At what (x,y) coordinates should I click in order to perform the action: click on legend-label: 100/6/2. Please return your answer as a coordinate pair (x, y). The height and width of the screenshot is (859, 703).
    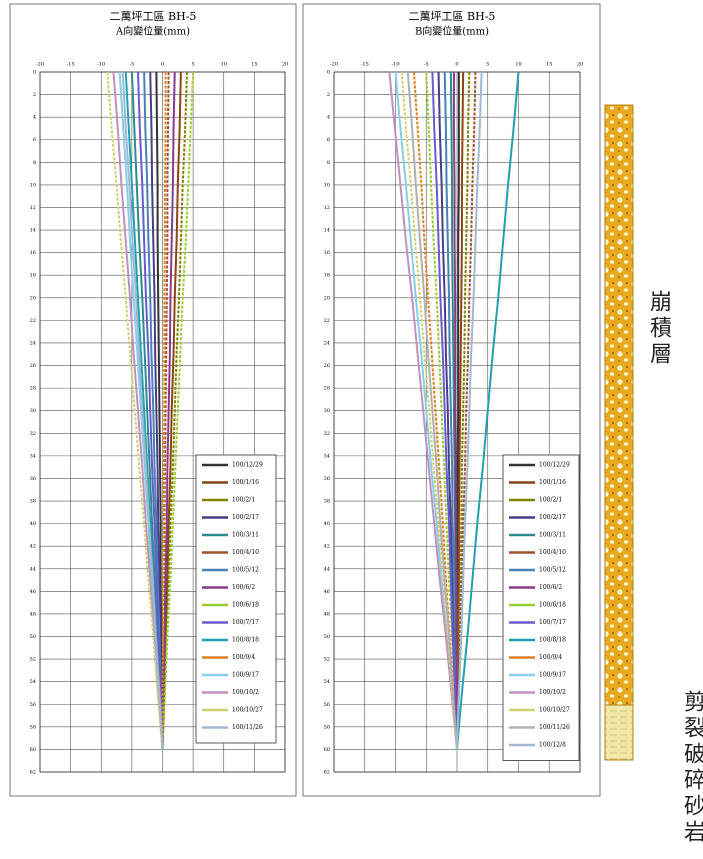
    Looking at the image, I should click on (243, 587).